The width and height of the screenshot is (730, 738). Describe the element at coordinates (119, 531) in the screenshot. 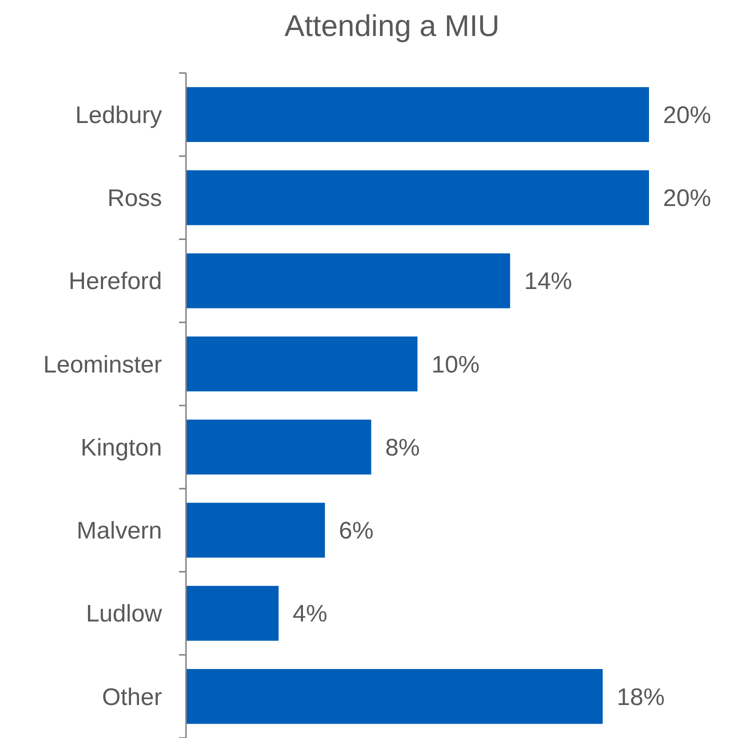

I see `y-tick-label: Malvern` at that location.